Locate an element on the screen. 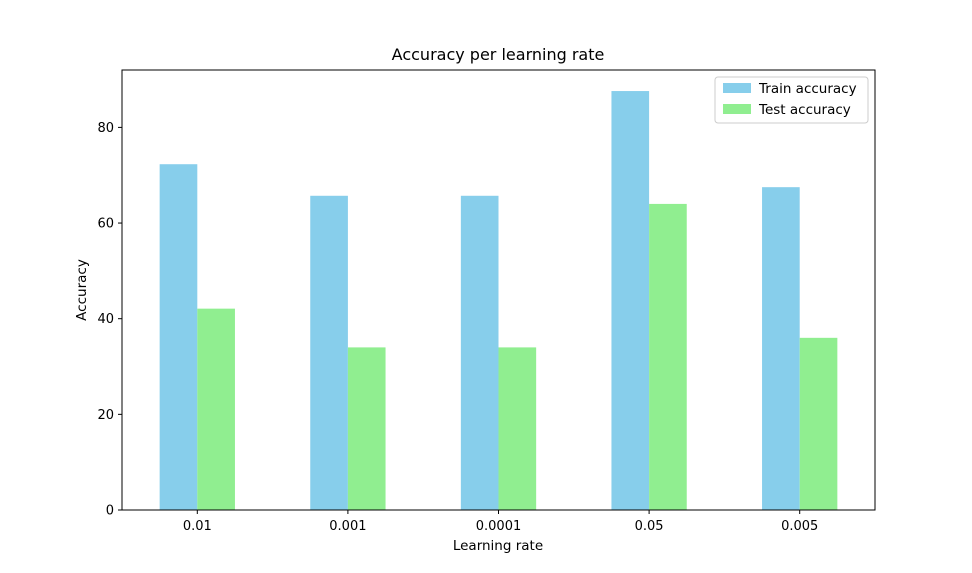 The height and width of the screenshot is (573, 972). x-tick-label: 0.001 is located at coordinates (347, 526).